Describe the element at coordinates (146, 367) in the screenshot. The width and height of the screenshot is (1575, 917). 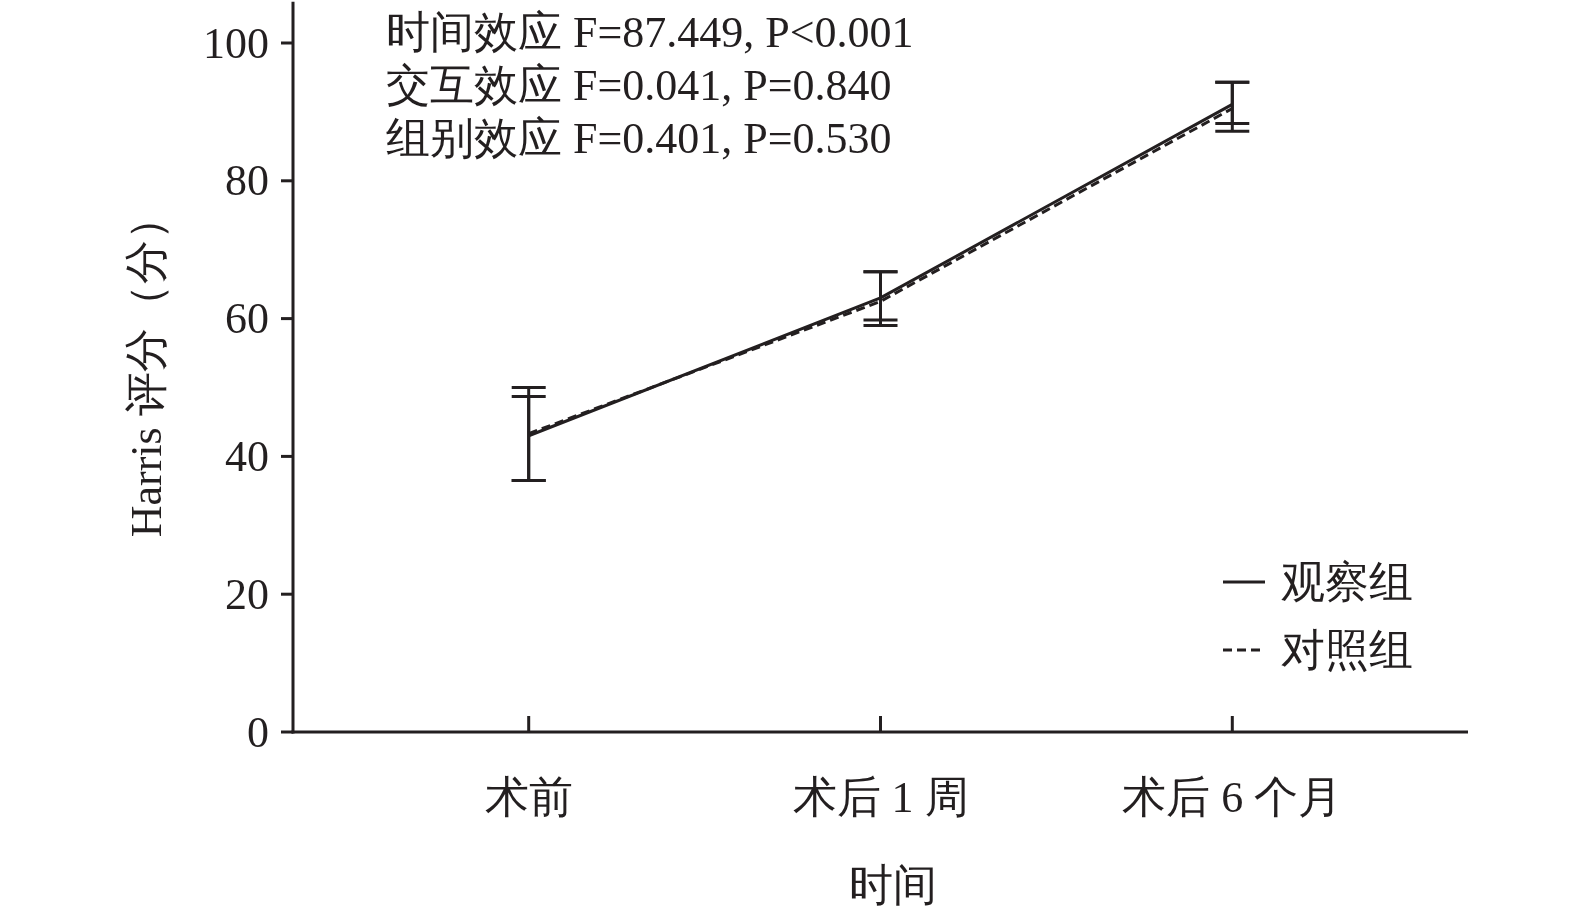
I see `y-axis-title: Harris 评分（分）` at that location.